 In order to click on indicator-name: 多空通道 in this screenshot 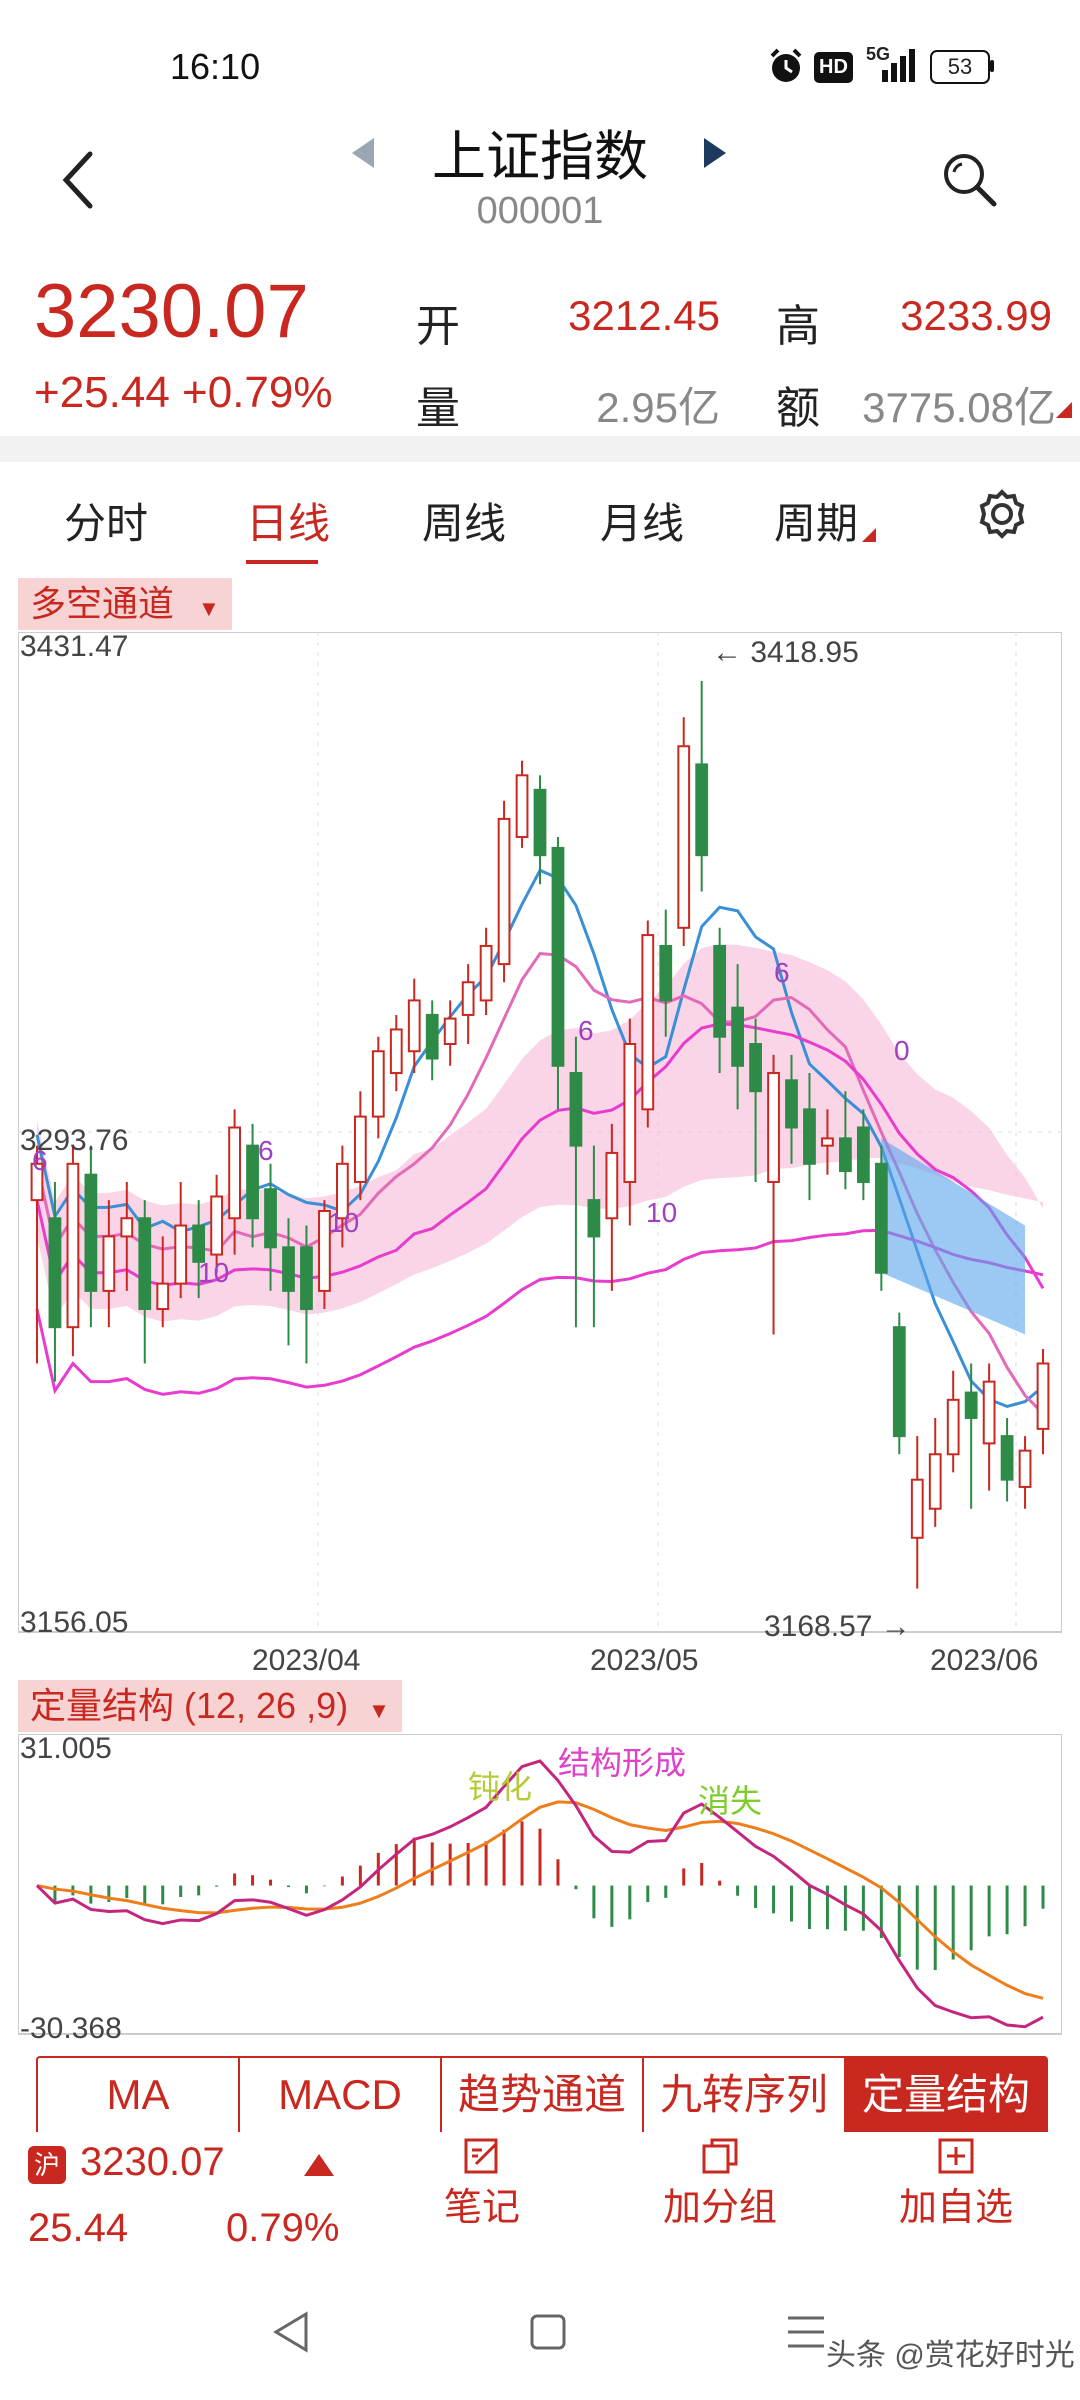, I will do `click(102, 603)`.